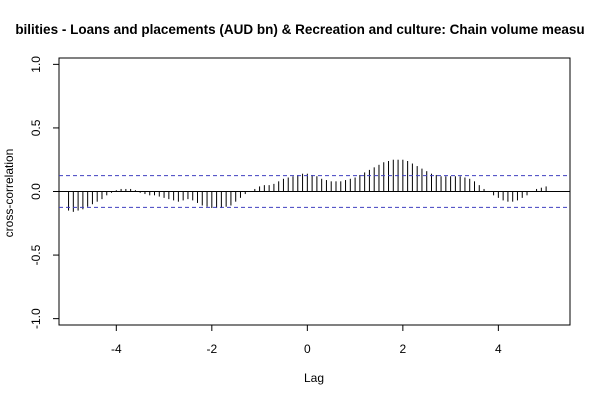 The image size is (600, 400). Describe the element at coordinates (36, 64) in the screenshot. I see `y-tick-label: 1.0` at that location.